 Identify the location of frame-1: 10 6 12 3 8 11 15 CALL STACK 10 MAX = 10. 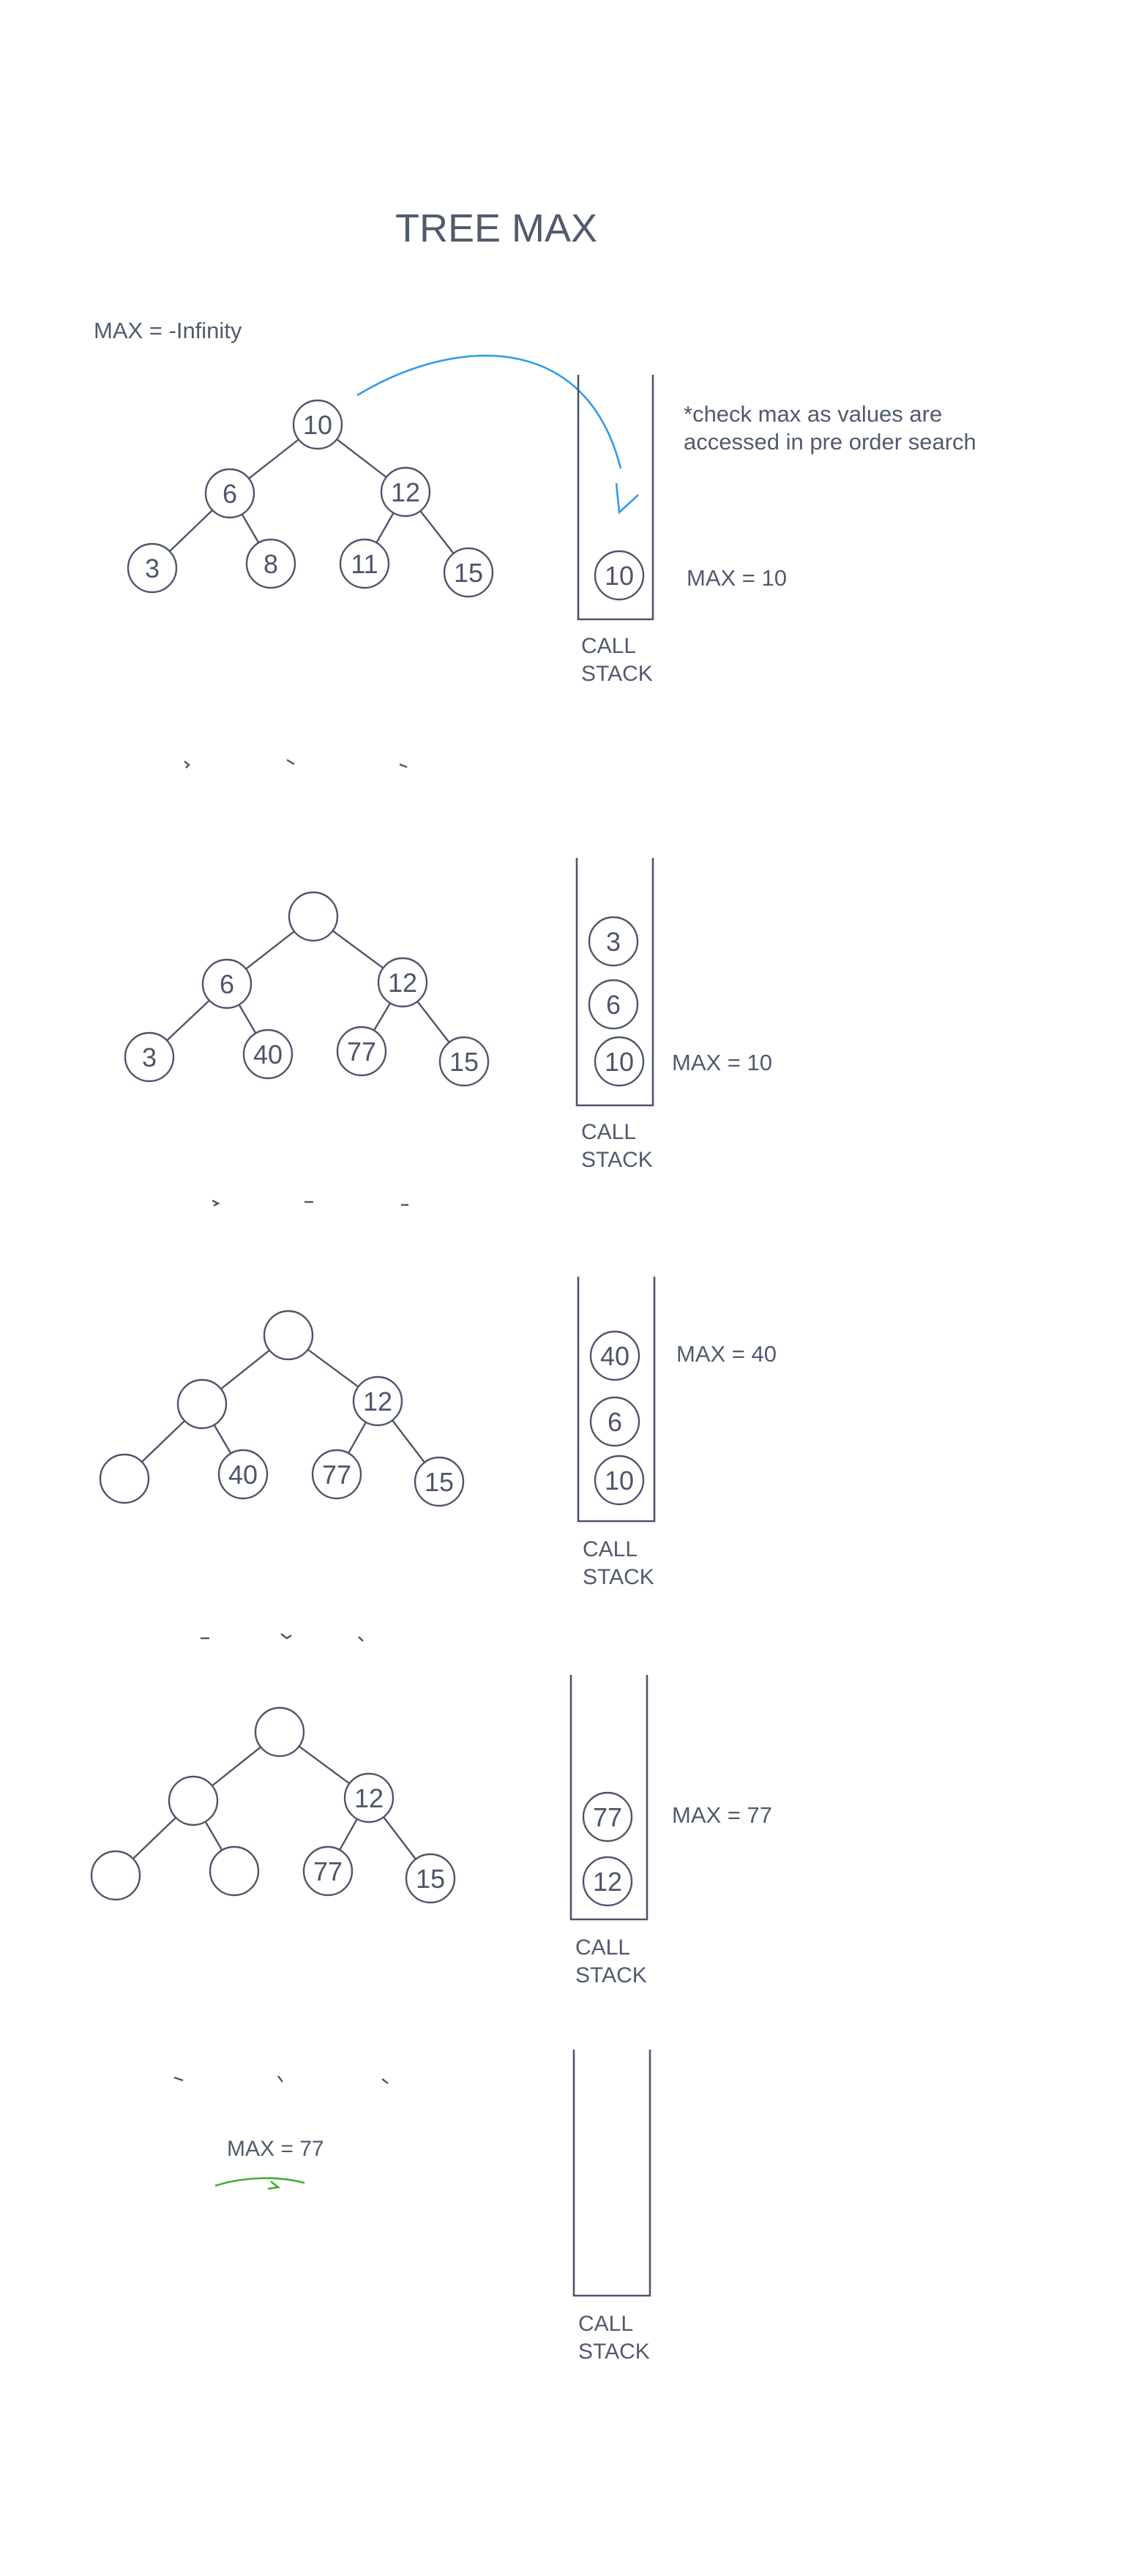
(457, 530).